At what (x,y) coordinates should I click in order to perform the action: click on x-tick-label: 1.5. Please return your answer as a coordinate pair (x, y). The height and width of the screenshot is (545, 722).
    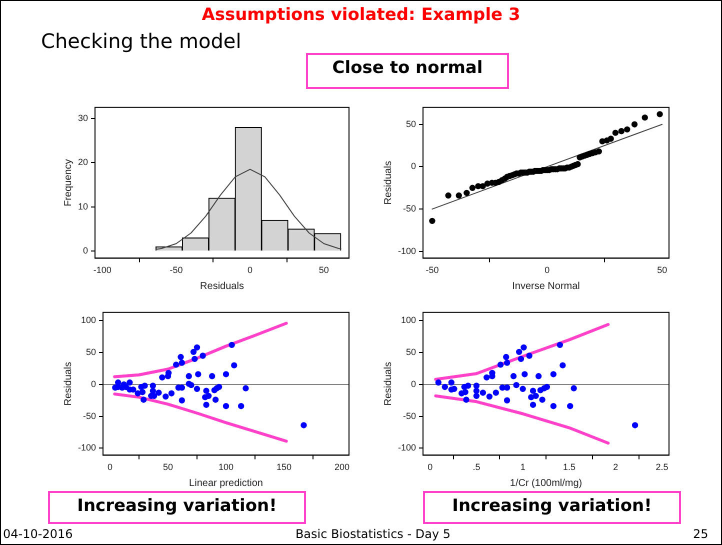
    Looking at the image, I should click on (569, 467).